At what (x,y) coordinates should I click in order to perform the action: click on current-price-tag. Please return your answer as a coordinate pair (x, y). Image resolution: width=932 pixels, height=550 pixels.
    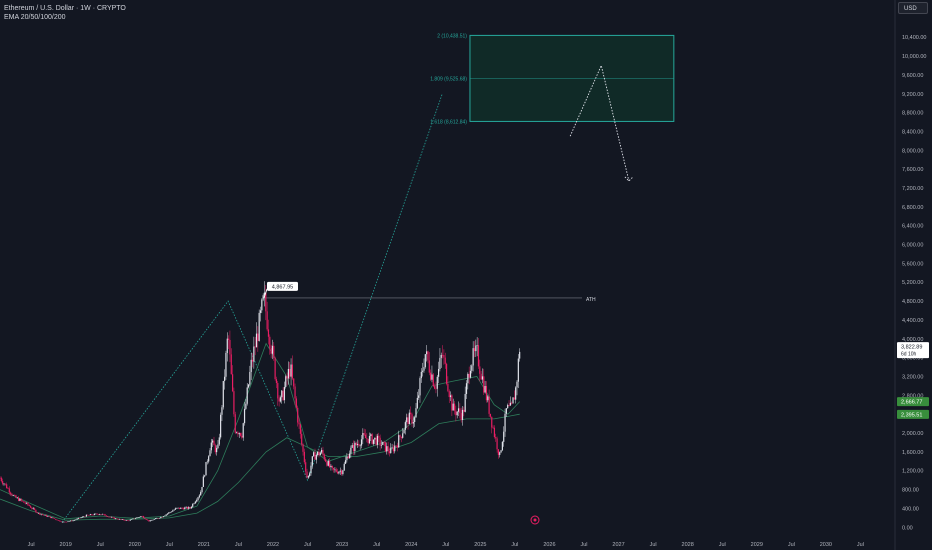
    Looking at the image, I should click on (913, 350).